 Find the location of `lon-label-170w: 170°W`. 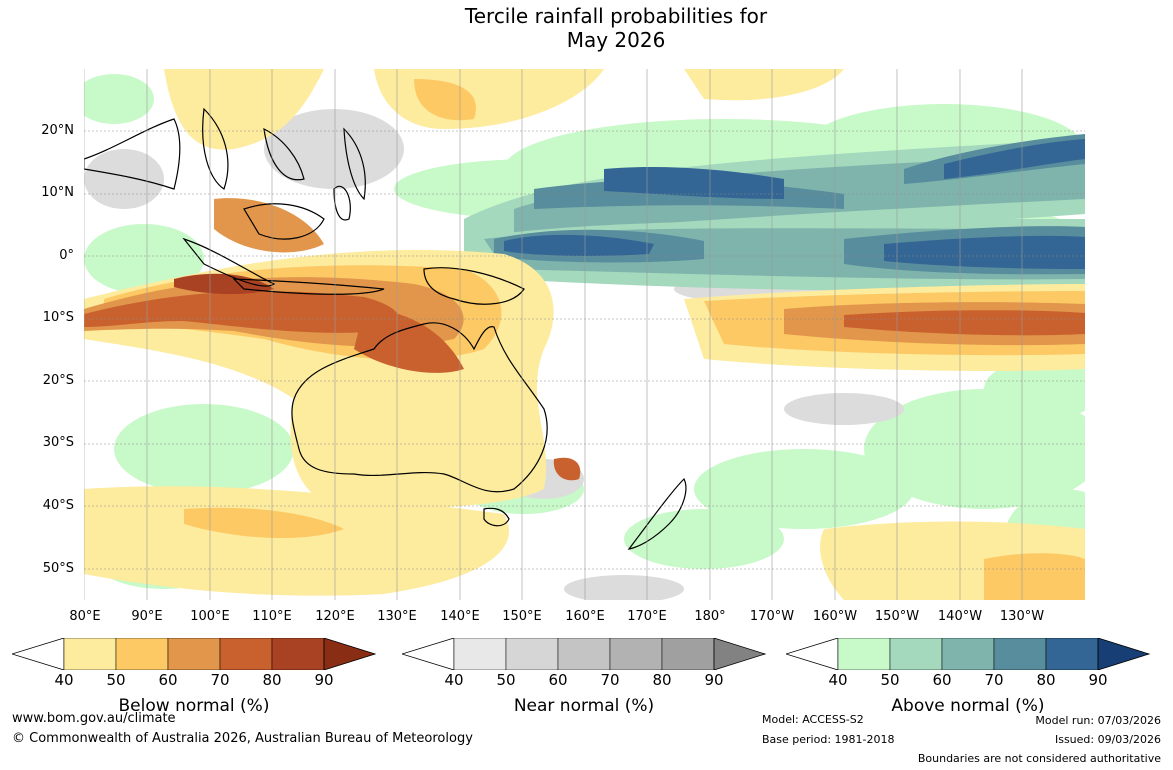

lon-label-170w: 170°W is located at coordinates (772, 616).